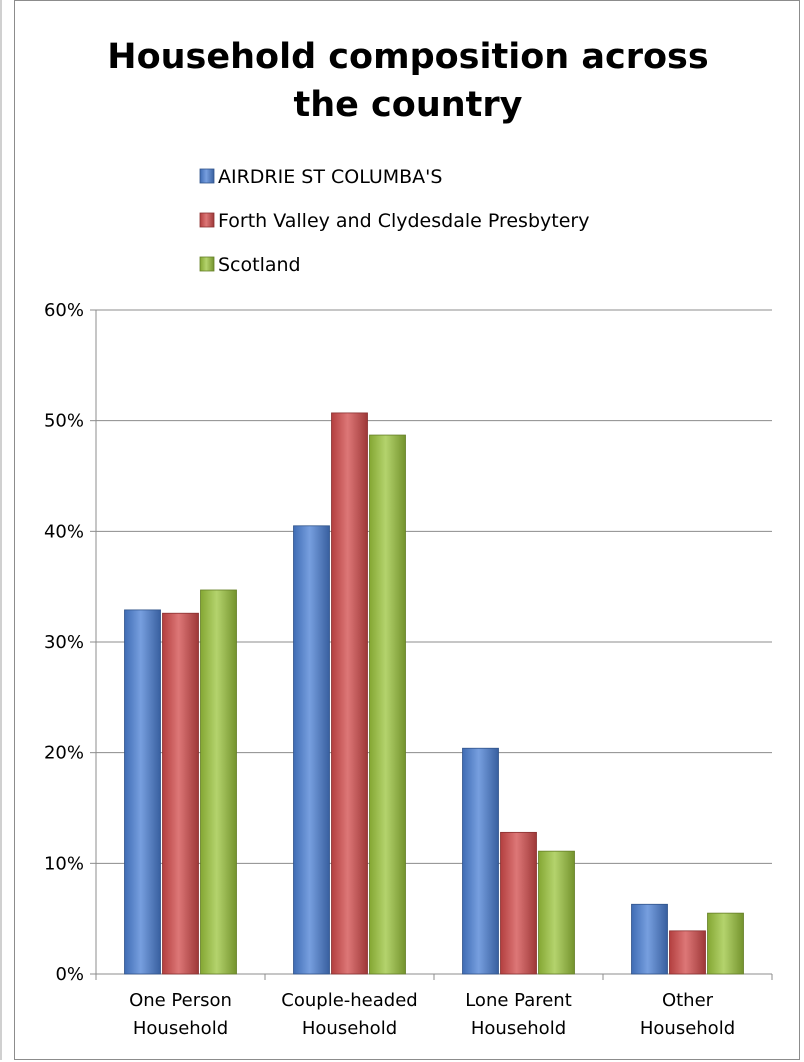 Image resolution: width=804 pixels, height=1062 pixels. What do you see at coordinates (407, 105) in the screenshot?
I see `chart-title-line: the country` at bounding box center [407, 105].